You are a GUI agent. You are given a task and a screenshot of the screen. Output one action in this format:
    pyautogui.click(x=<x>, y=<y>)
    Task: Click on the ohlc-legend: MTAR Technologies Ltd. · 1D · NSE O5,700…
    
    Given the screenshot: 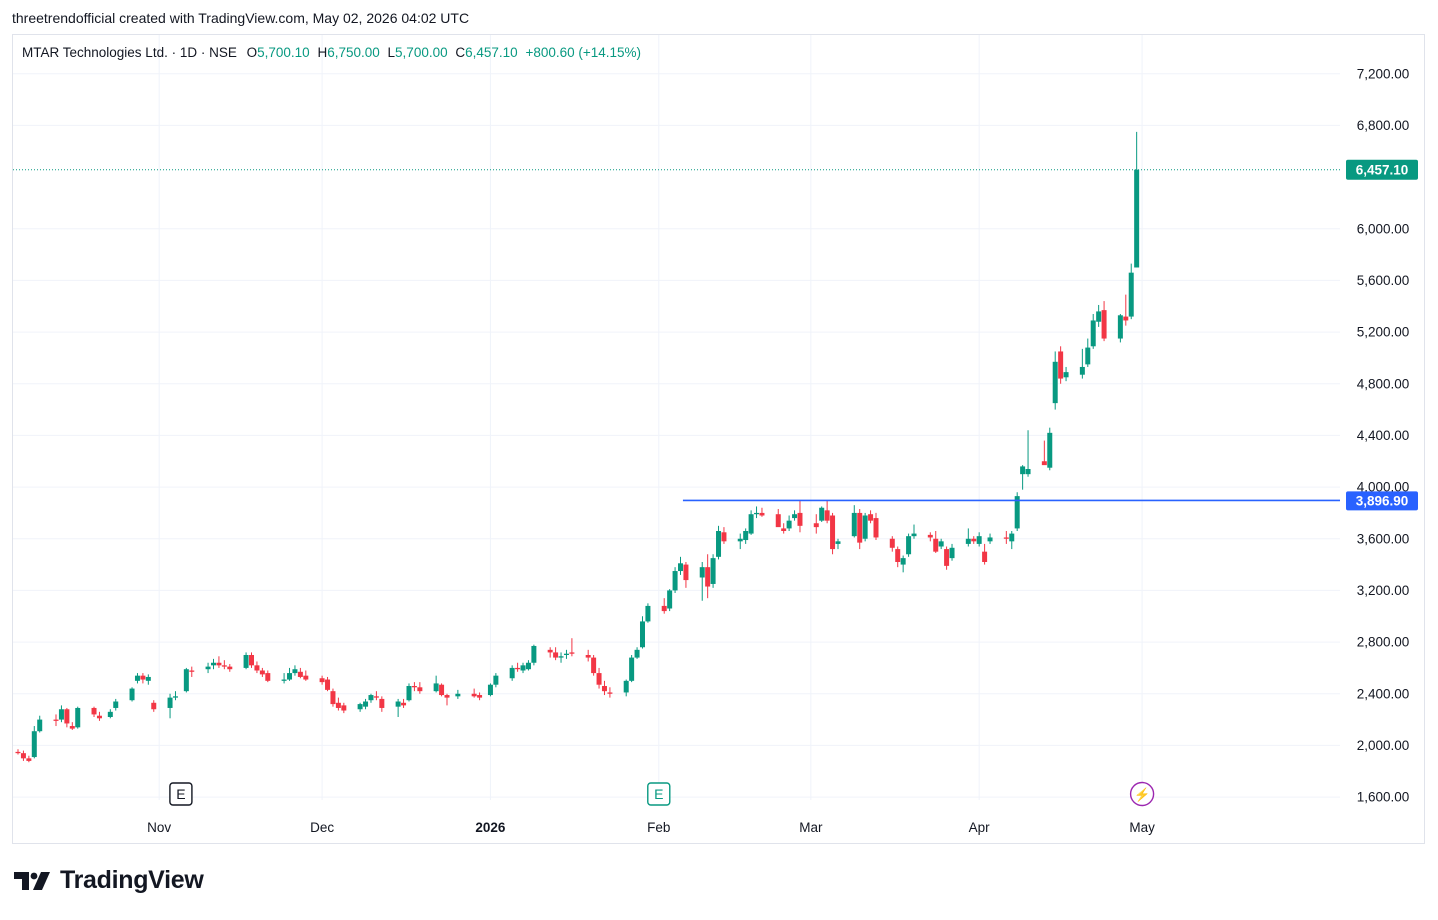 What is the action you would take?
    pyautogui.click(x=331, y=52)
    